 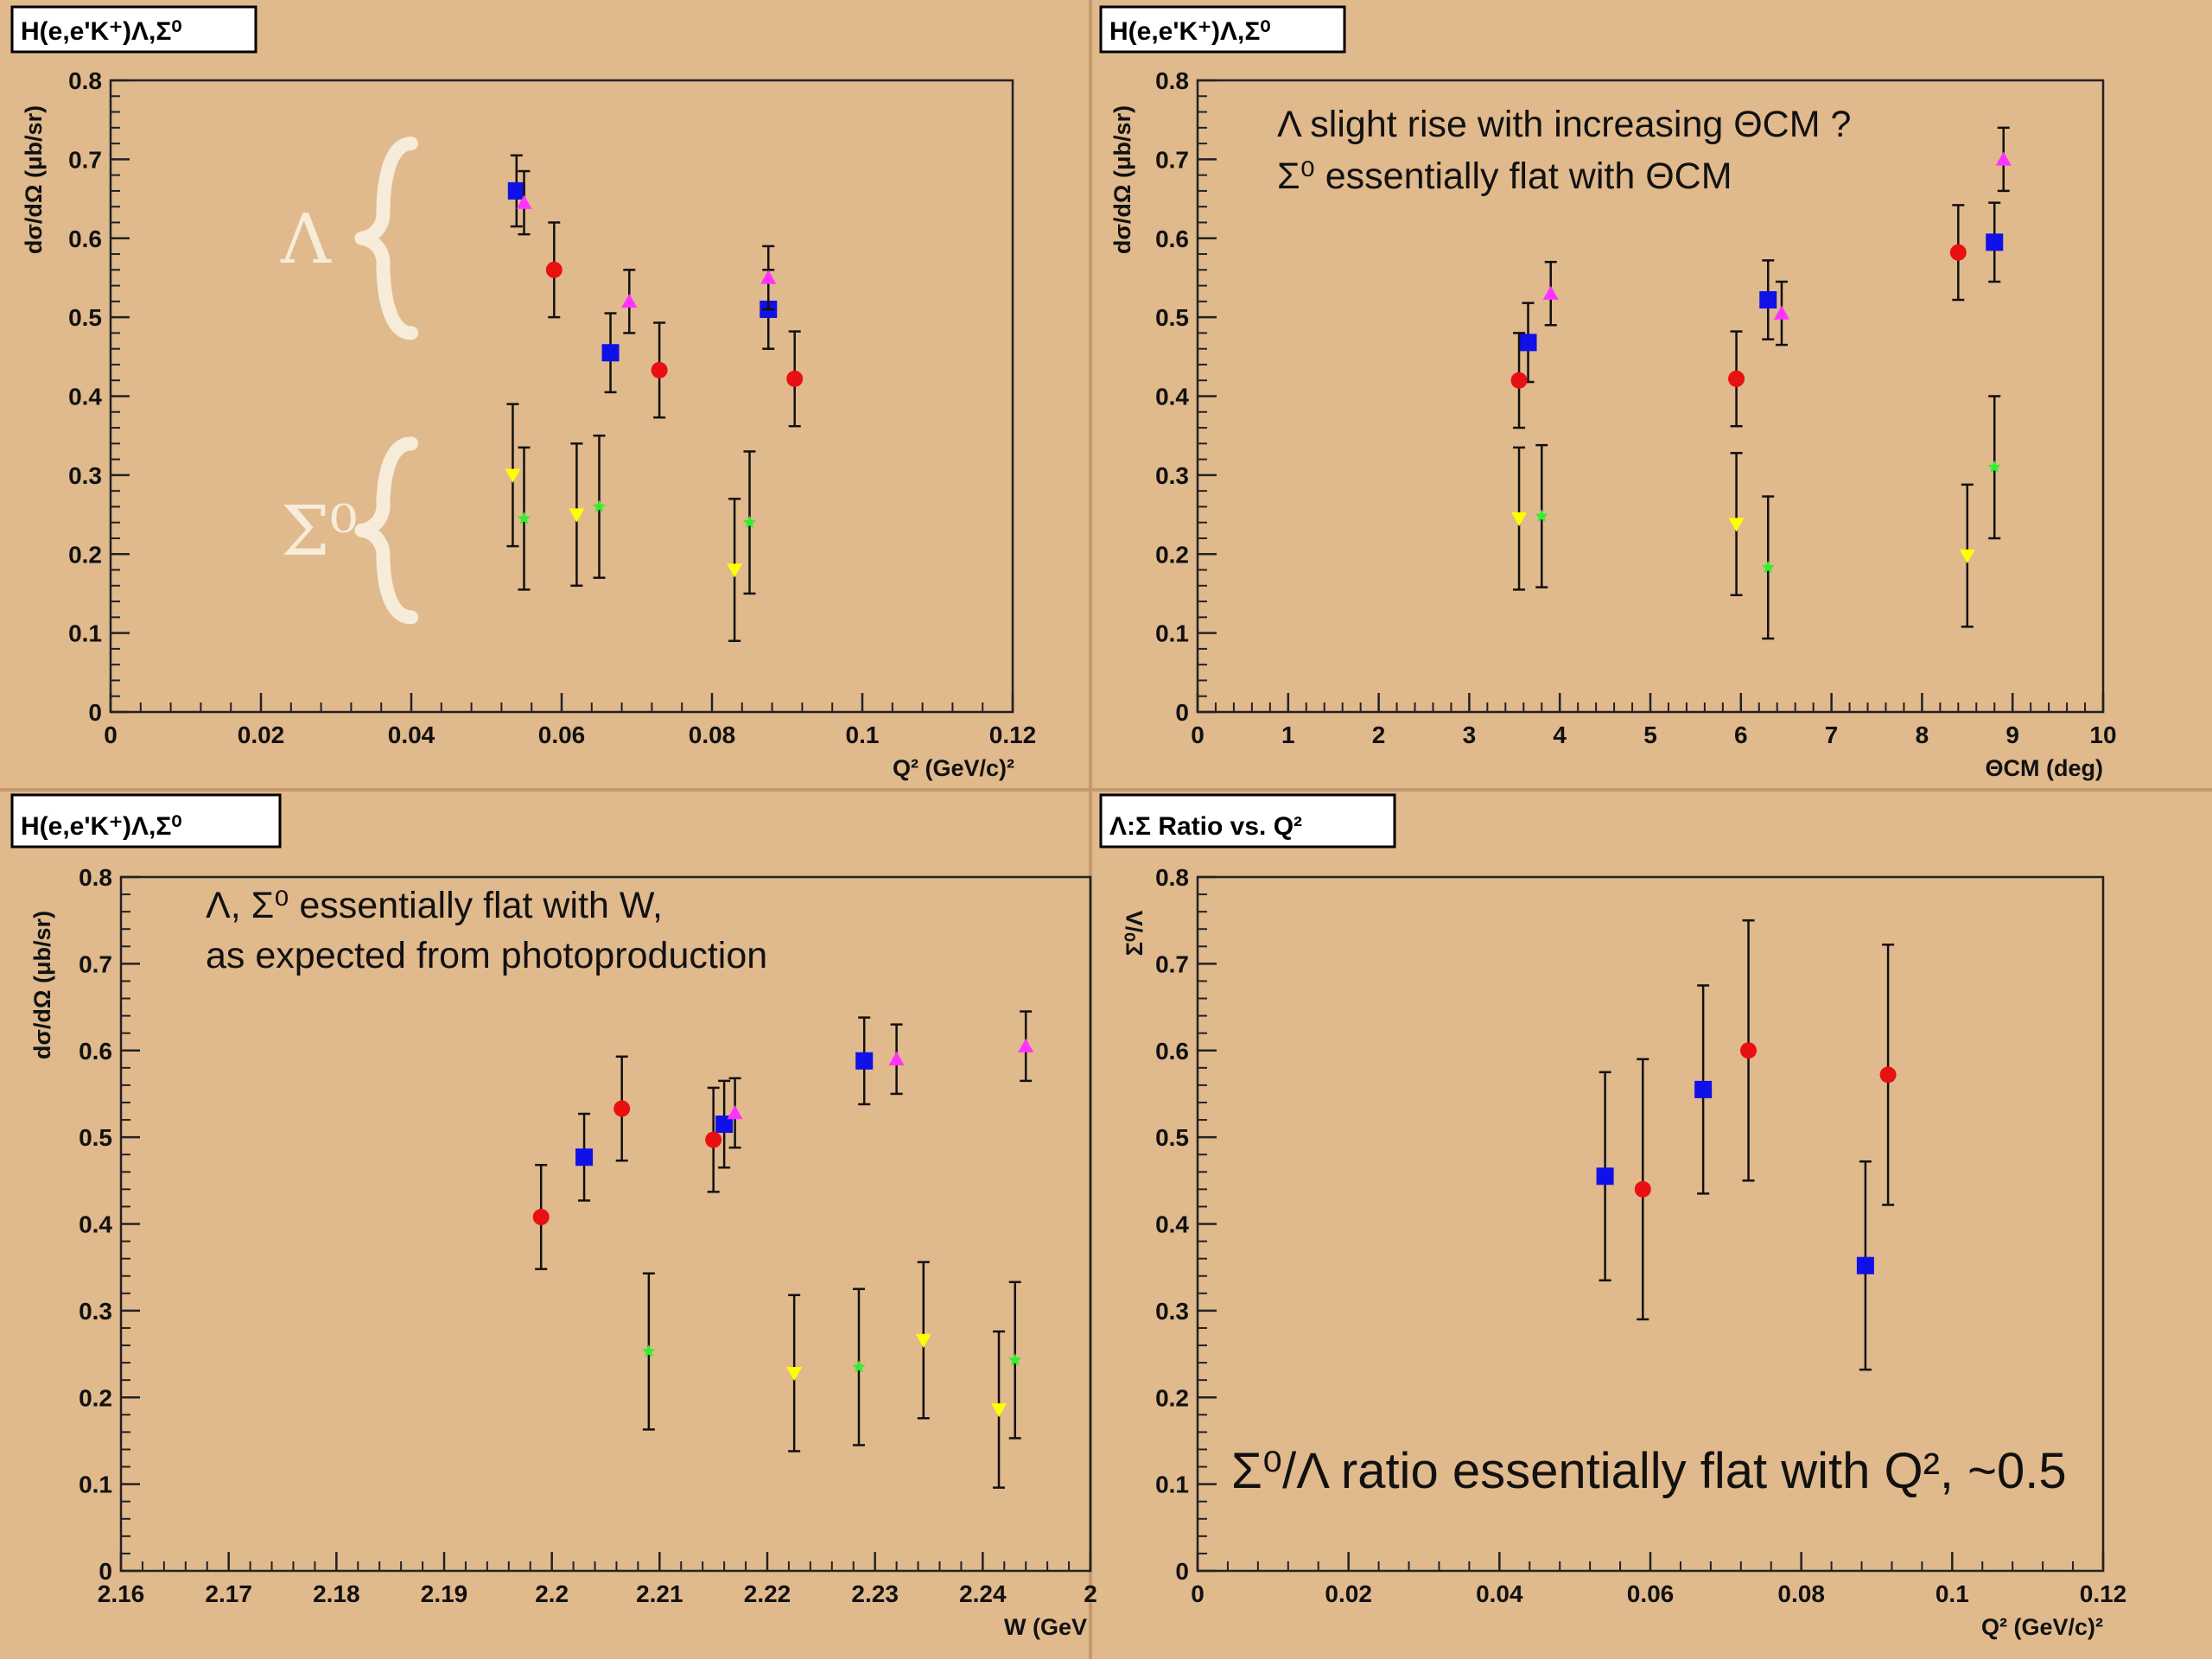 I want to click on x-tick-label: 1, so click(x=1288, y=734).